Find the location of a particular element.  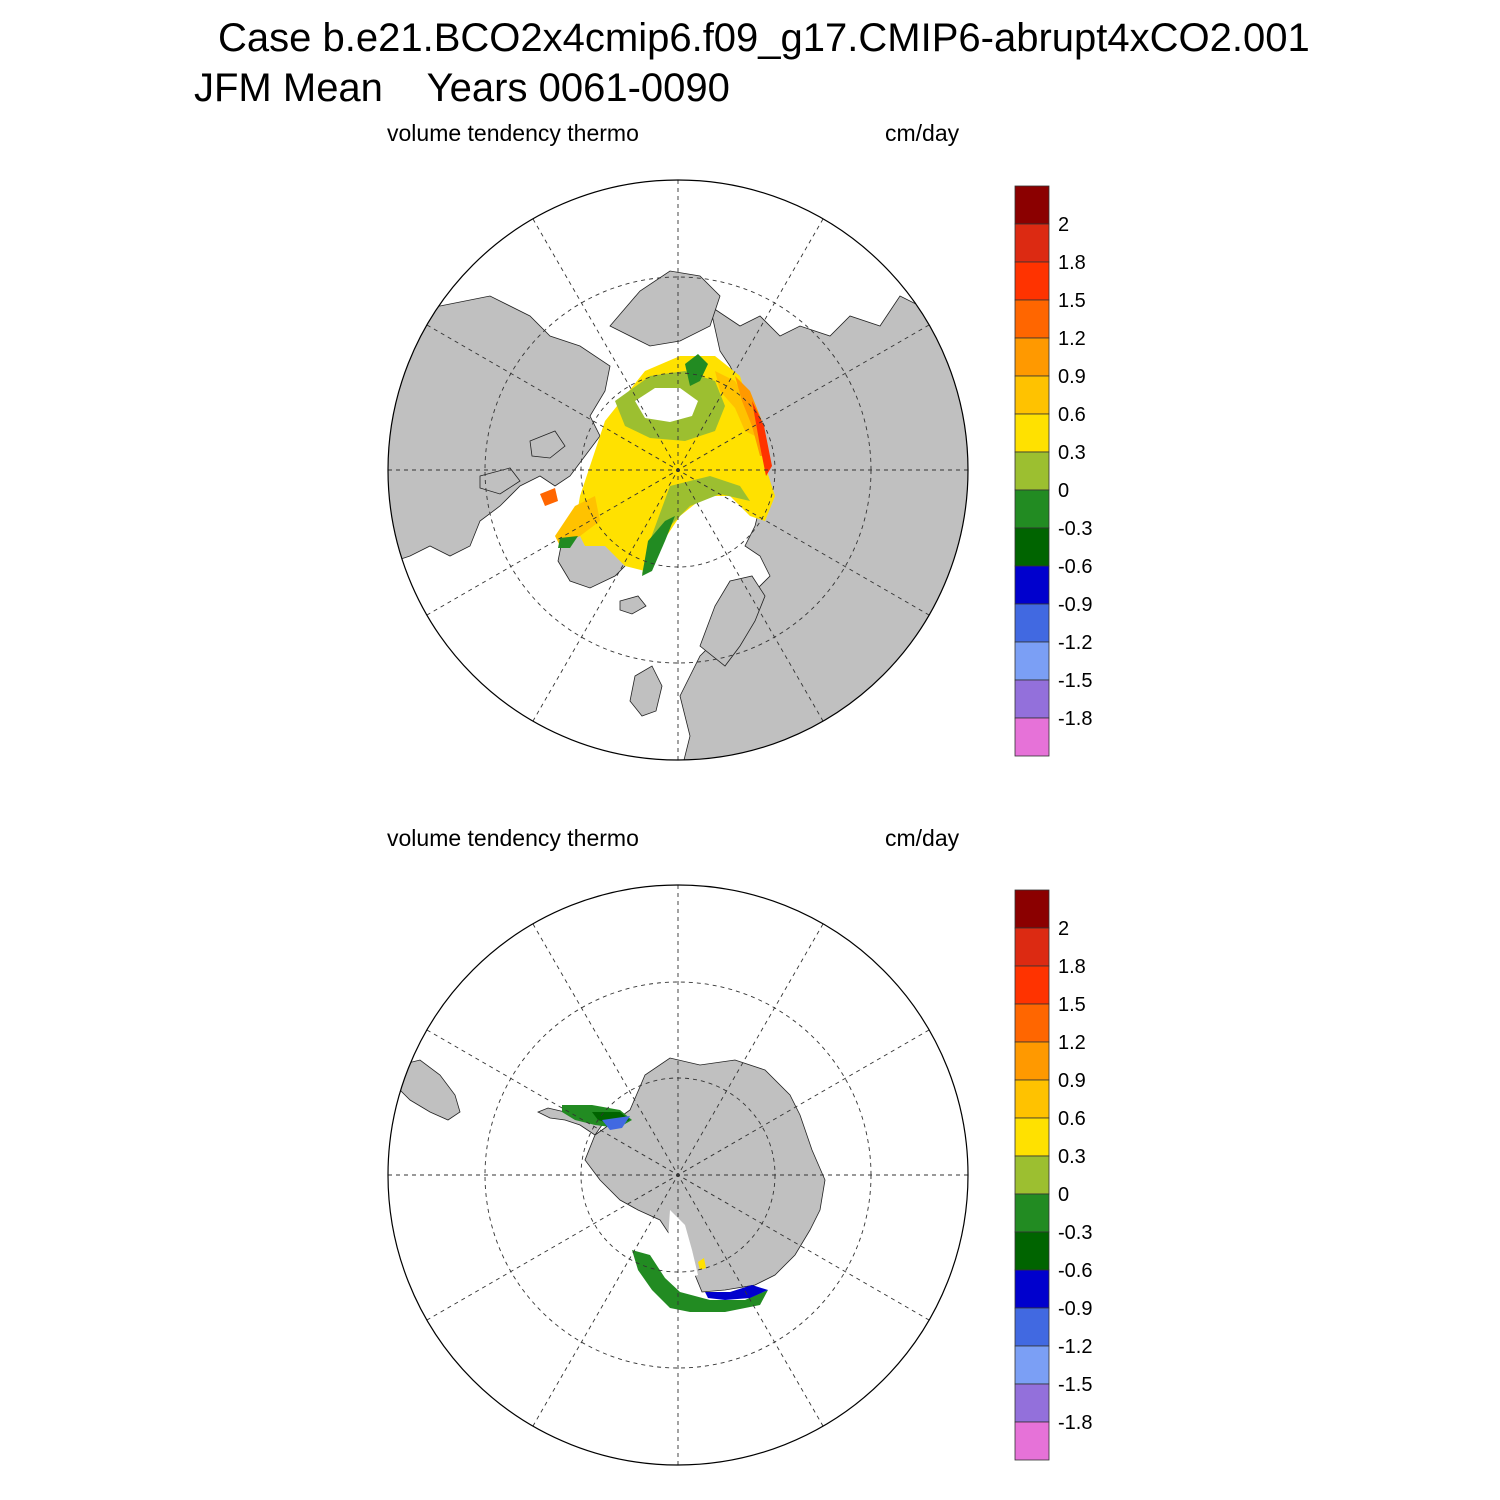

arctic-variable-label: volume tendency thermo is located at coordinates (513, 133).